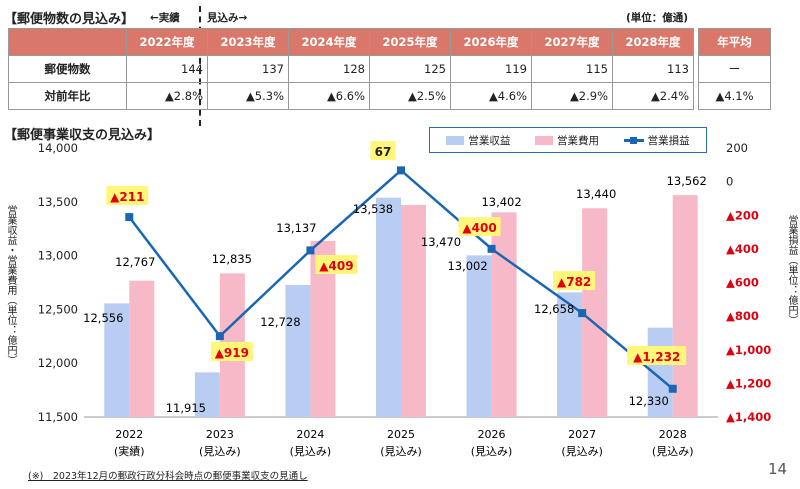  I want to click on table-cell: ▲6.6%, so click(329, 96).